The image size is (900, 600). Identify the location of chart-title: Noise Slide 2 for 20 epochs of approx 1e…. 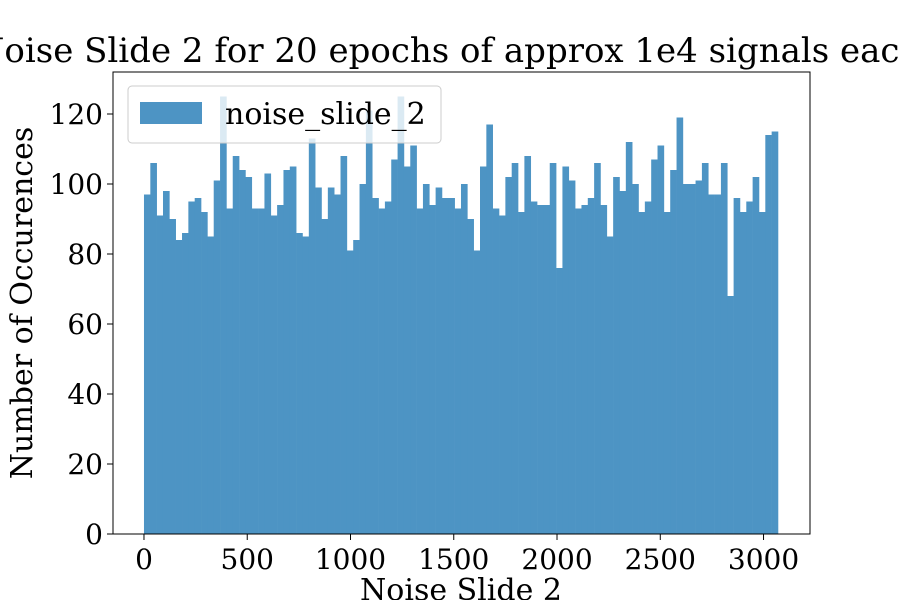
(450, 51).